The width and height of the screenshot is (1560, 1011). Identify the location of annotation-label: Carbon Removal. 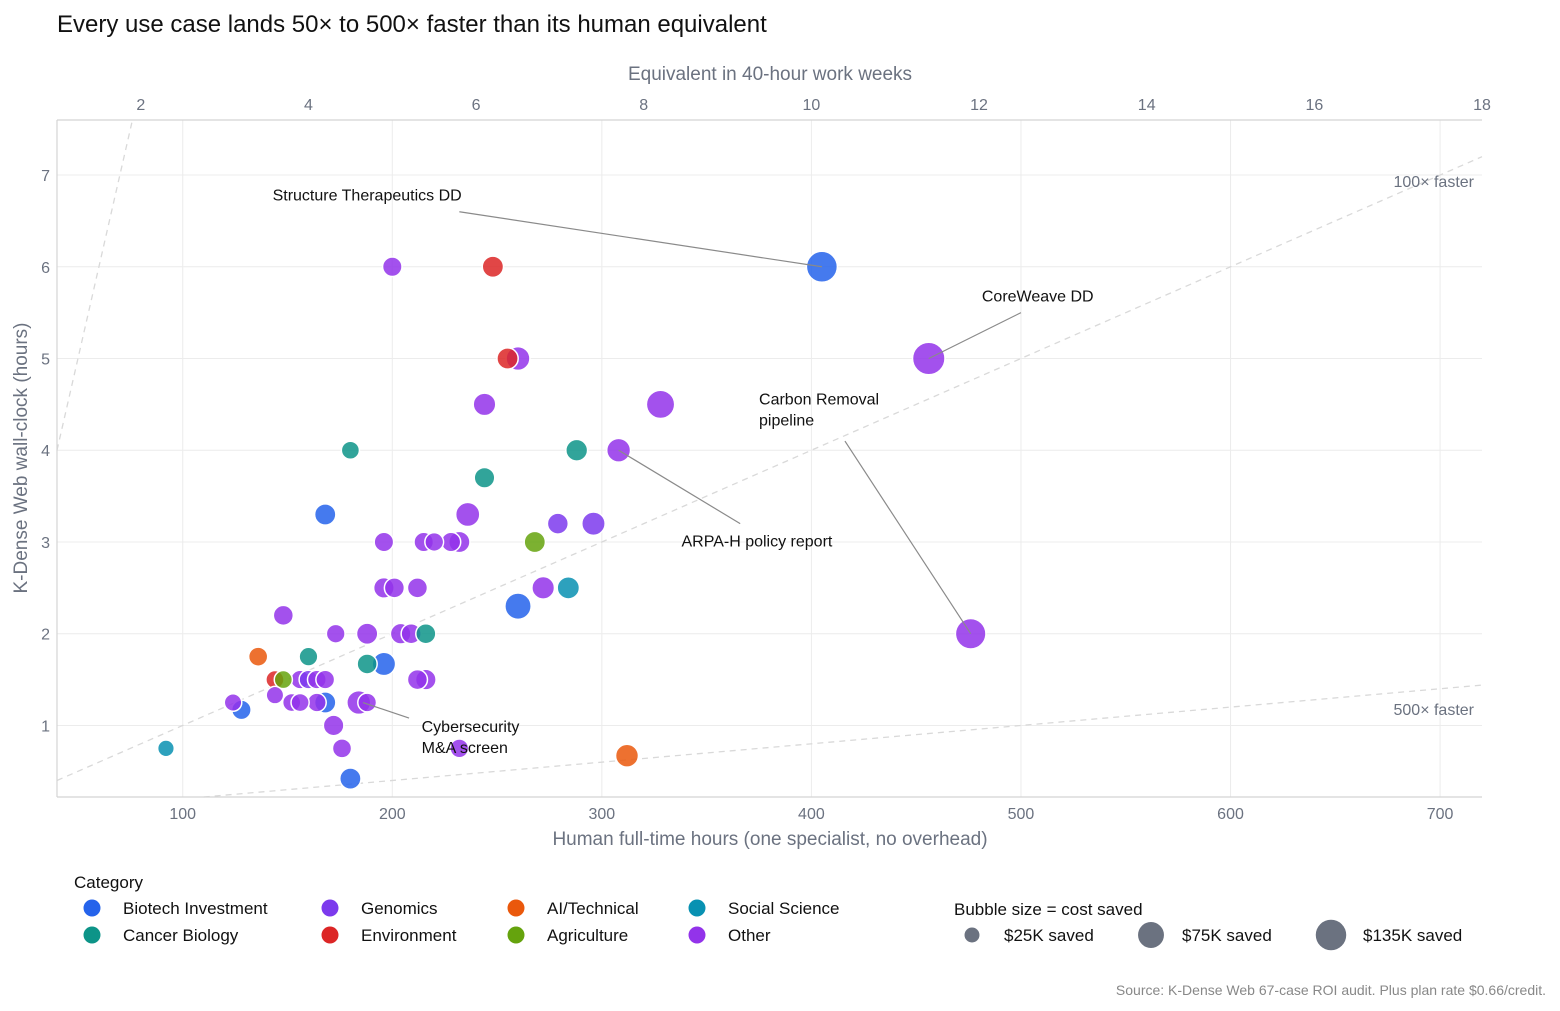
(819, 399).